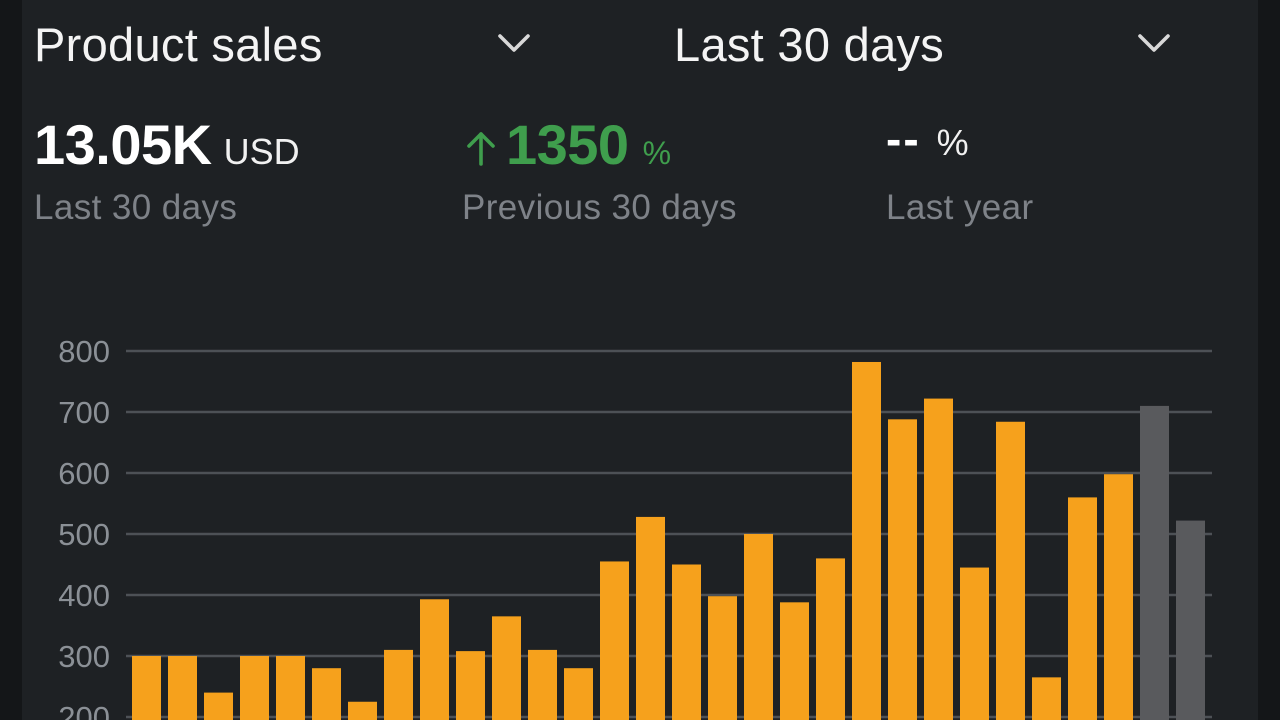  What do you see at coordinates (84, 412) in the screenshot?
I see `y-tick-label: 700` at bounding box center [84, 412].